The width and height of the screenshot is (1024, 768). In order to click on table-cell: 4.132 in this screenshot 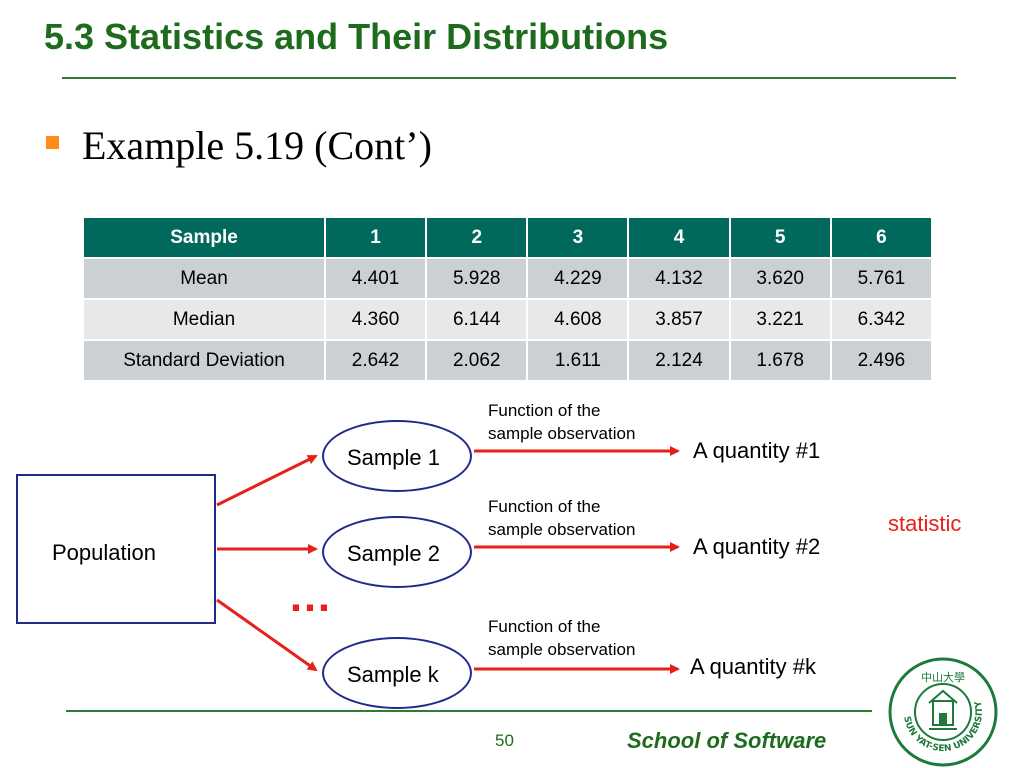, I will do `click(679, 278)`.